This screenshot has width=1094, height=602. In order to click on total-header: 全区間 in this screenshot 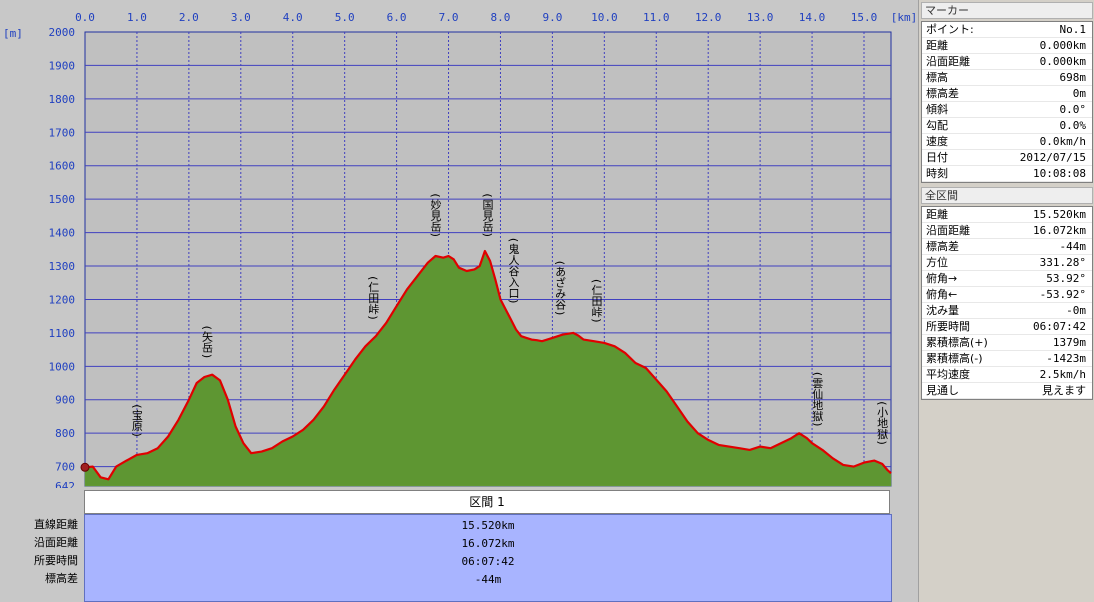, I will do `click(1007, 195)`.